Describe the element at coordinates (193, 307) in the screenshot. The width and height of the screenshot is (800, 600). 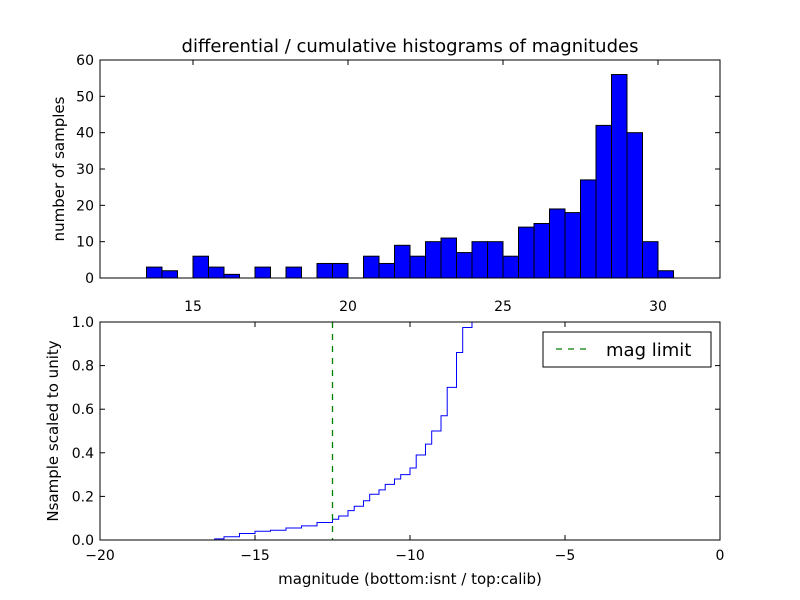
I see `top-x-tick-label: 15` at that location.